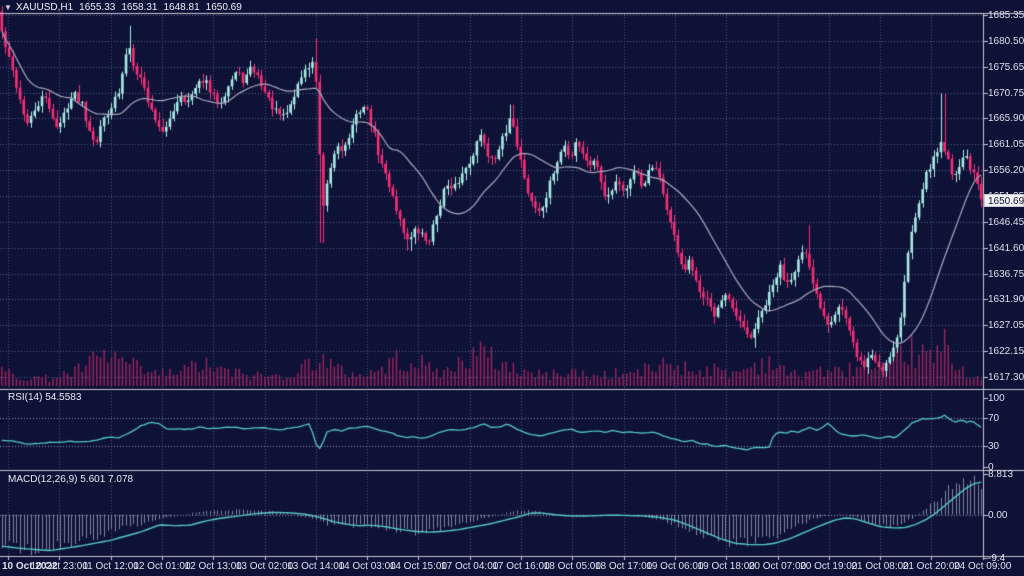  I want to click on price-axis-label: 1627.05, so click(1006, 325).